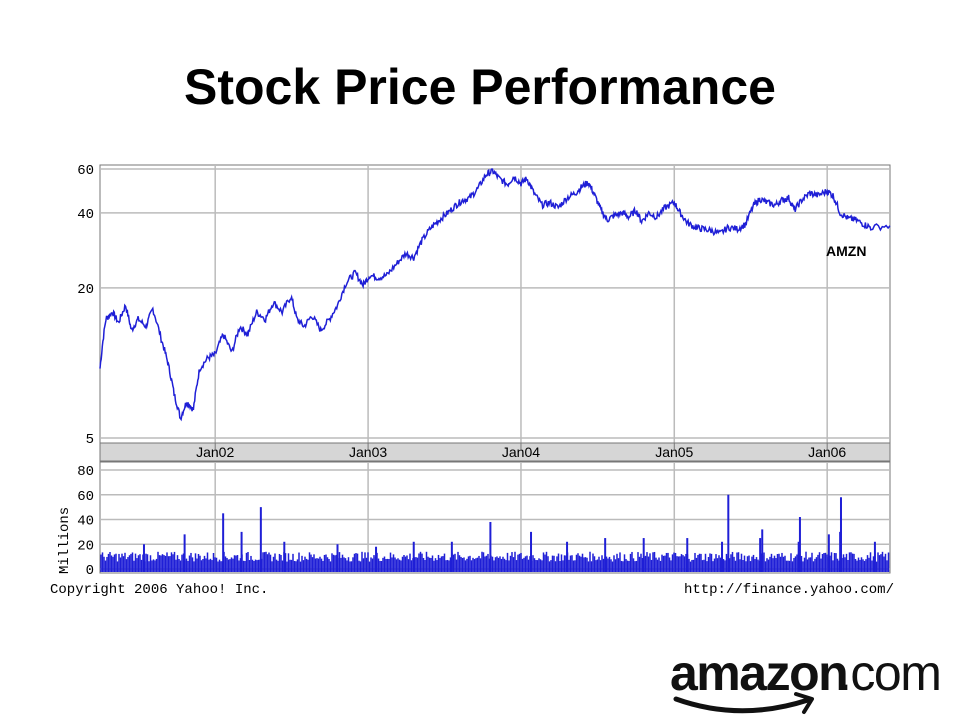 The height and width of the screenshot is (720, 960). Describe the element at coordinates (674, 452) in the screenshot. I see `date-tick-label: Jan05` at that location.